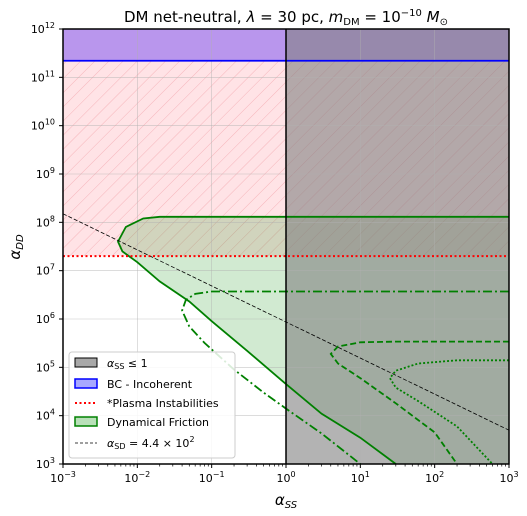 Image resolution: width=527 pixels, height=516 pixels. I want to click on svg-text: αSD = 4.4 × 102, so click(151, 443).